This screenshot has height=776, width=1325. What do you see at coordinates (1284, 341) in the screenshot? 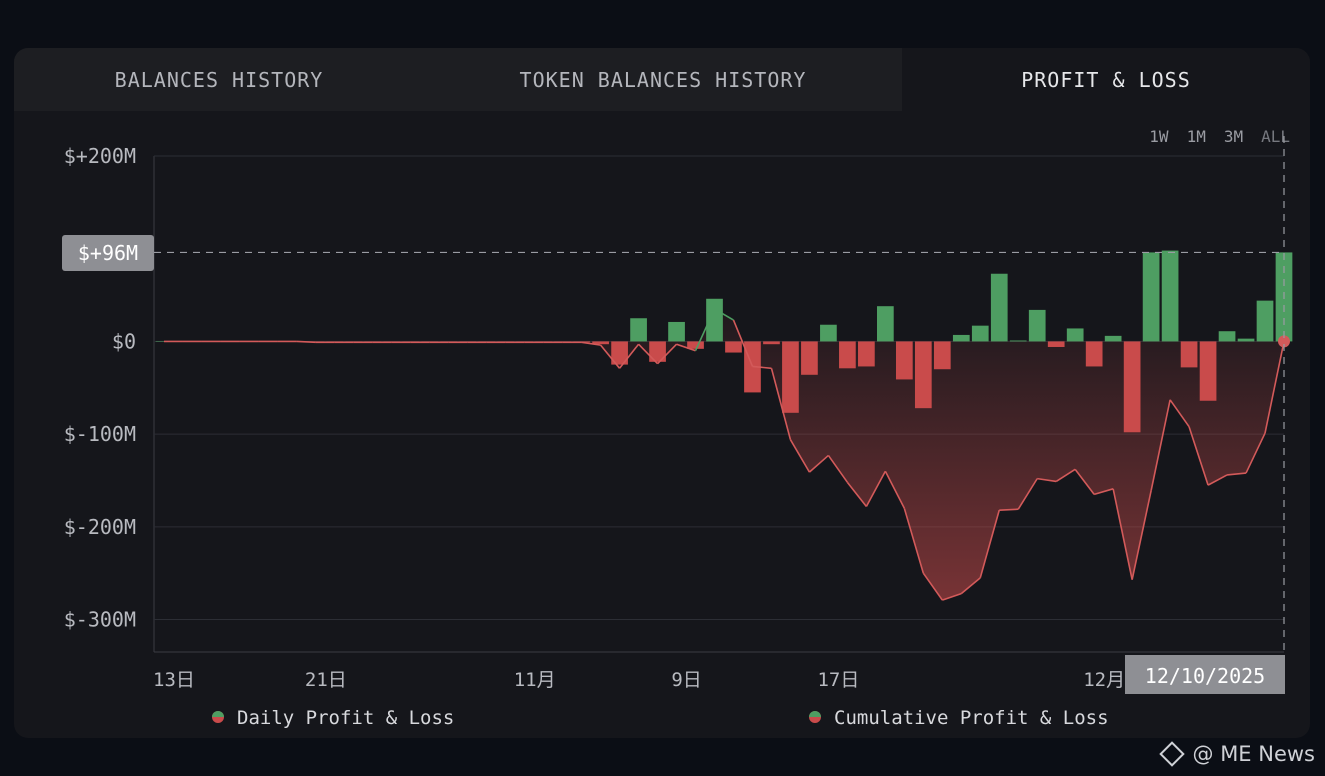
I see `cumulative-end-point` at bounding box center [1284, 341].